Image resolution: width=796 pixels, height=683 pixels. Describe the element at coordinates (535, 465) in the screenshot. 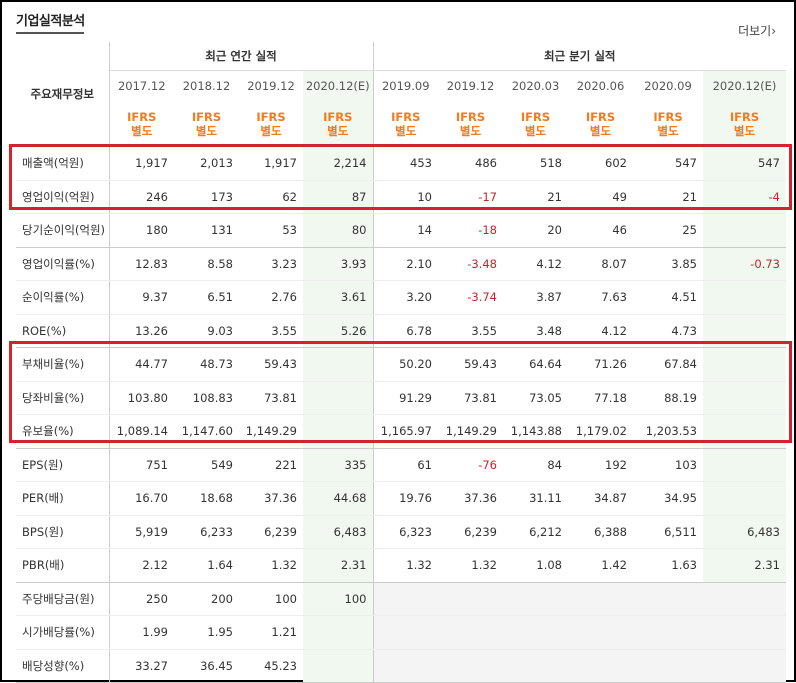

I see `table-cell: 84` at that location.